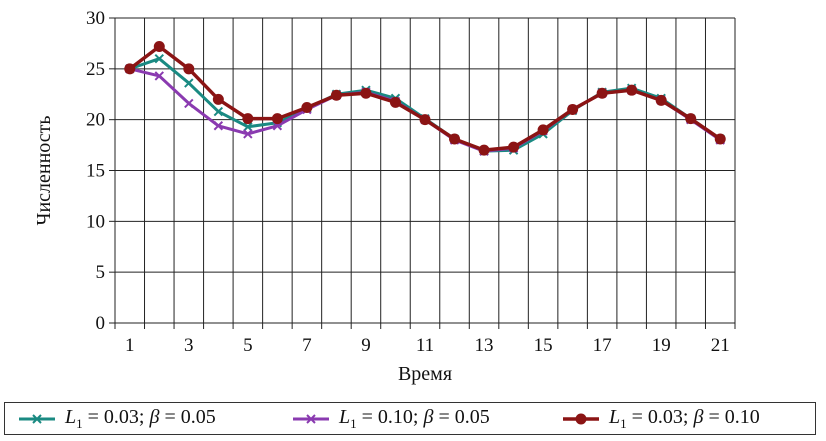 The width and height of the screenshot is (826, 441). What do you see at coordinates (101, 323) in the screenshot?
I see `y-tick-label: 0` at bounding box center [101, 323].